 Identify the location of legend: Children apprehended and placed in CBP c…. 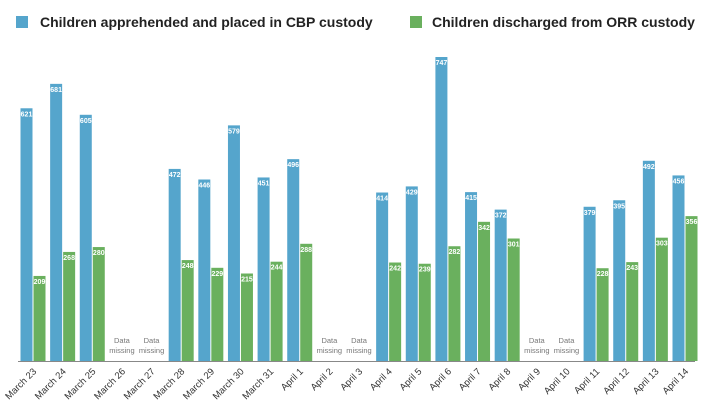
(355, 22).